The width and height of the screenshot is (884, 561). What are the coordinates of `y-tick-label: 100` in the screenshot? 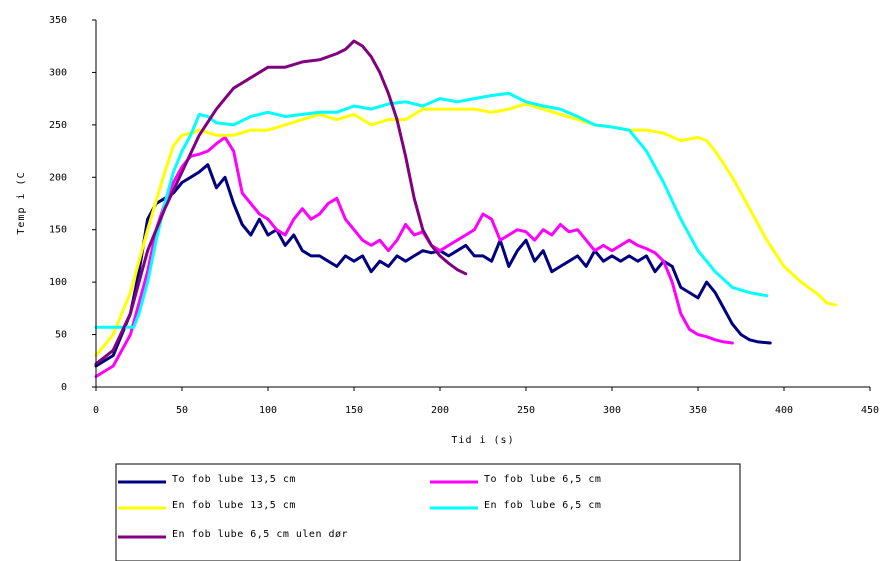 It's located at (58, 282).